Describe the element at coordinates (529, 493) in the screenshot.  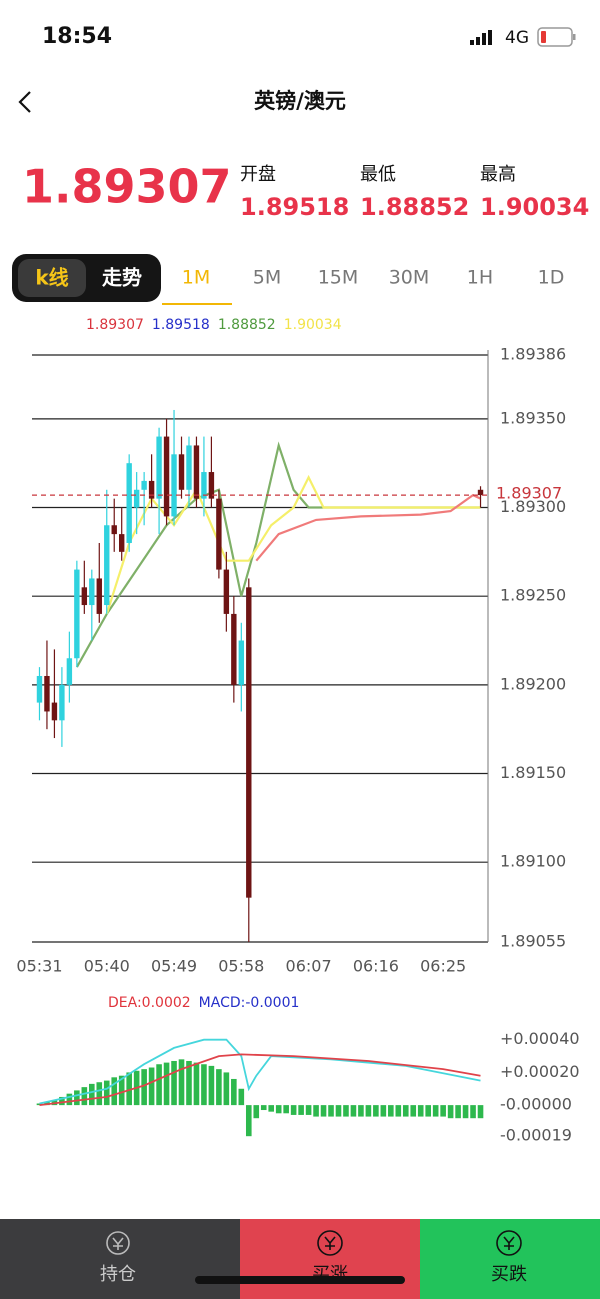
I see `current-price-label: 1.89307` at that location.